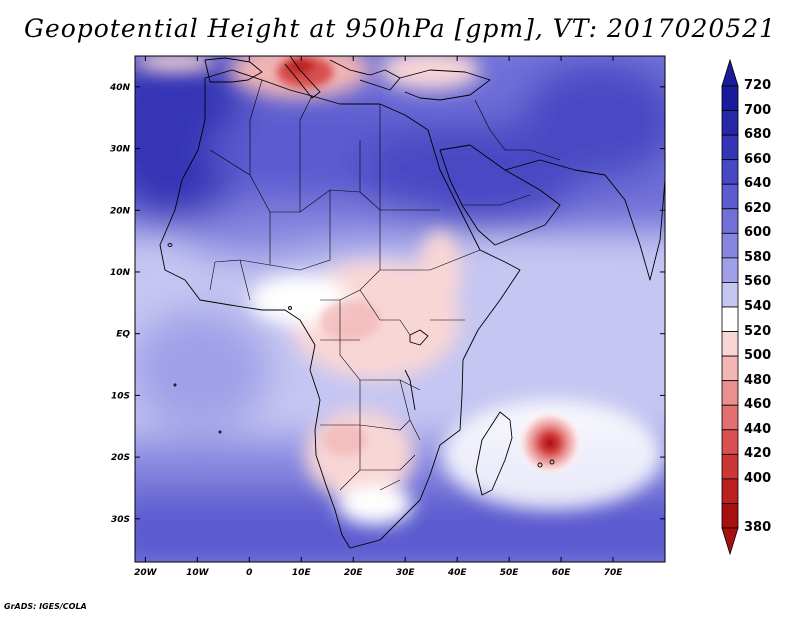 Image resolution: width=800 pixels, height=618 pixels. I want to click on colorbar-label-520: 520, so click(758, 331).